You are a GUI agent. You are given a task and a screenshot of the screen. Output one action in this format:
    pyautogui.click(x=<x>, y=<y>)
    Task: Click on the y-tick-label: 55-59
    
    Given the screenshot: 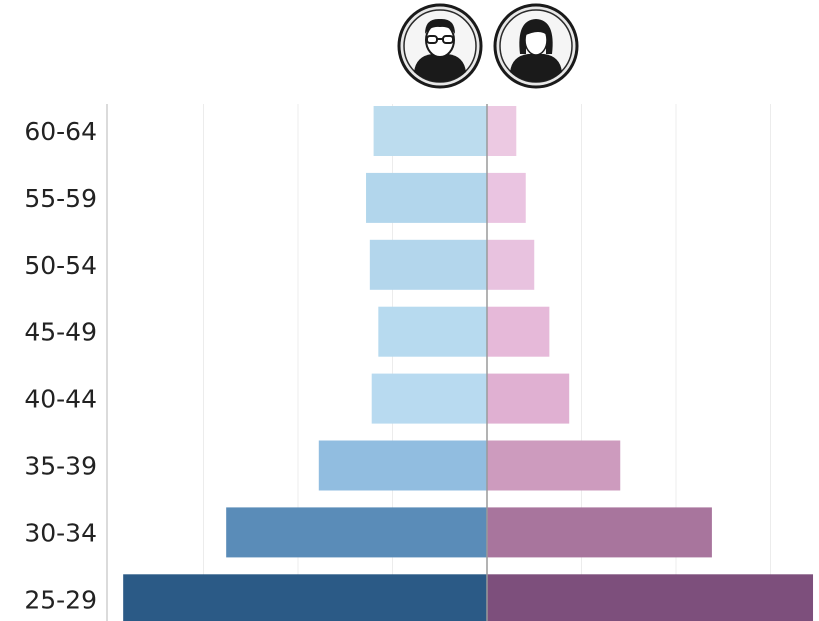 What is the action you would take?
    pyautogui.click(x=60, y=198)
    